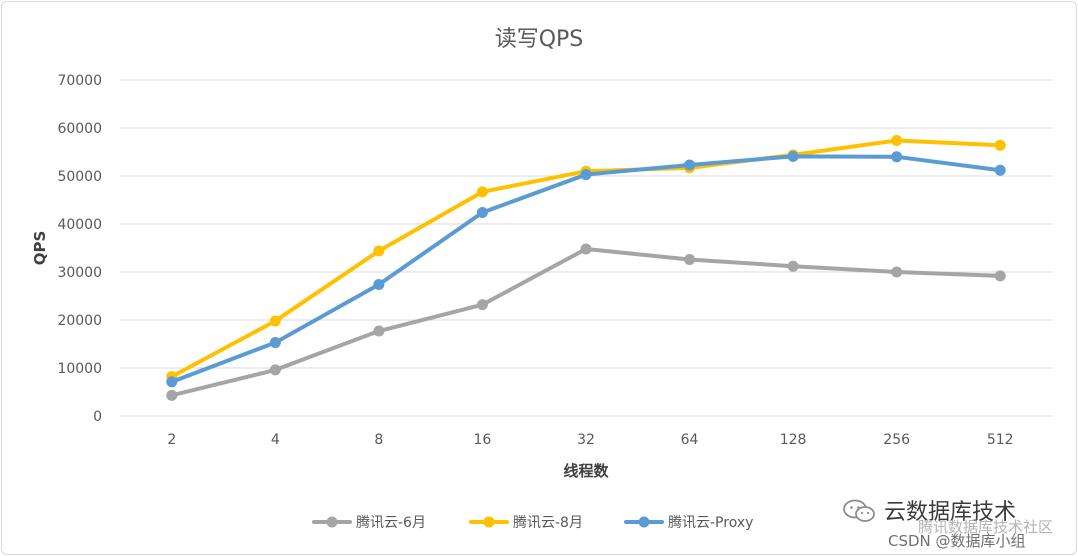 Image resolution: width=1078 pixels, height=556 pixels. I want to click on legend-item: 腾讯云-6月, so click(369, 522).